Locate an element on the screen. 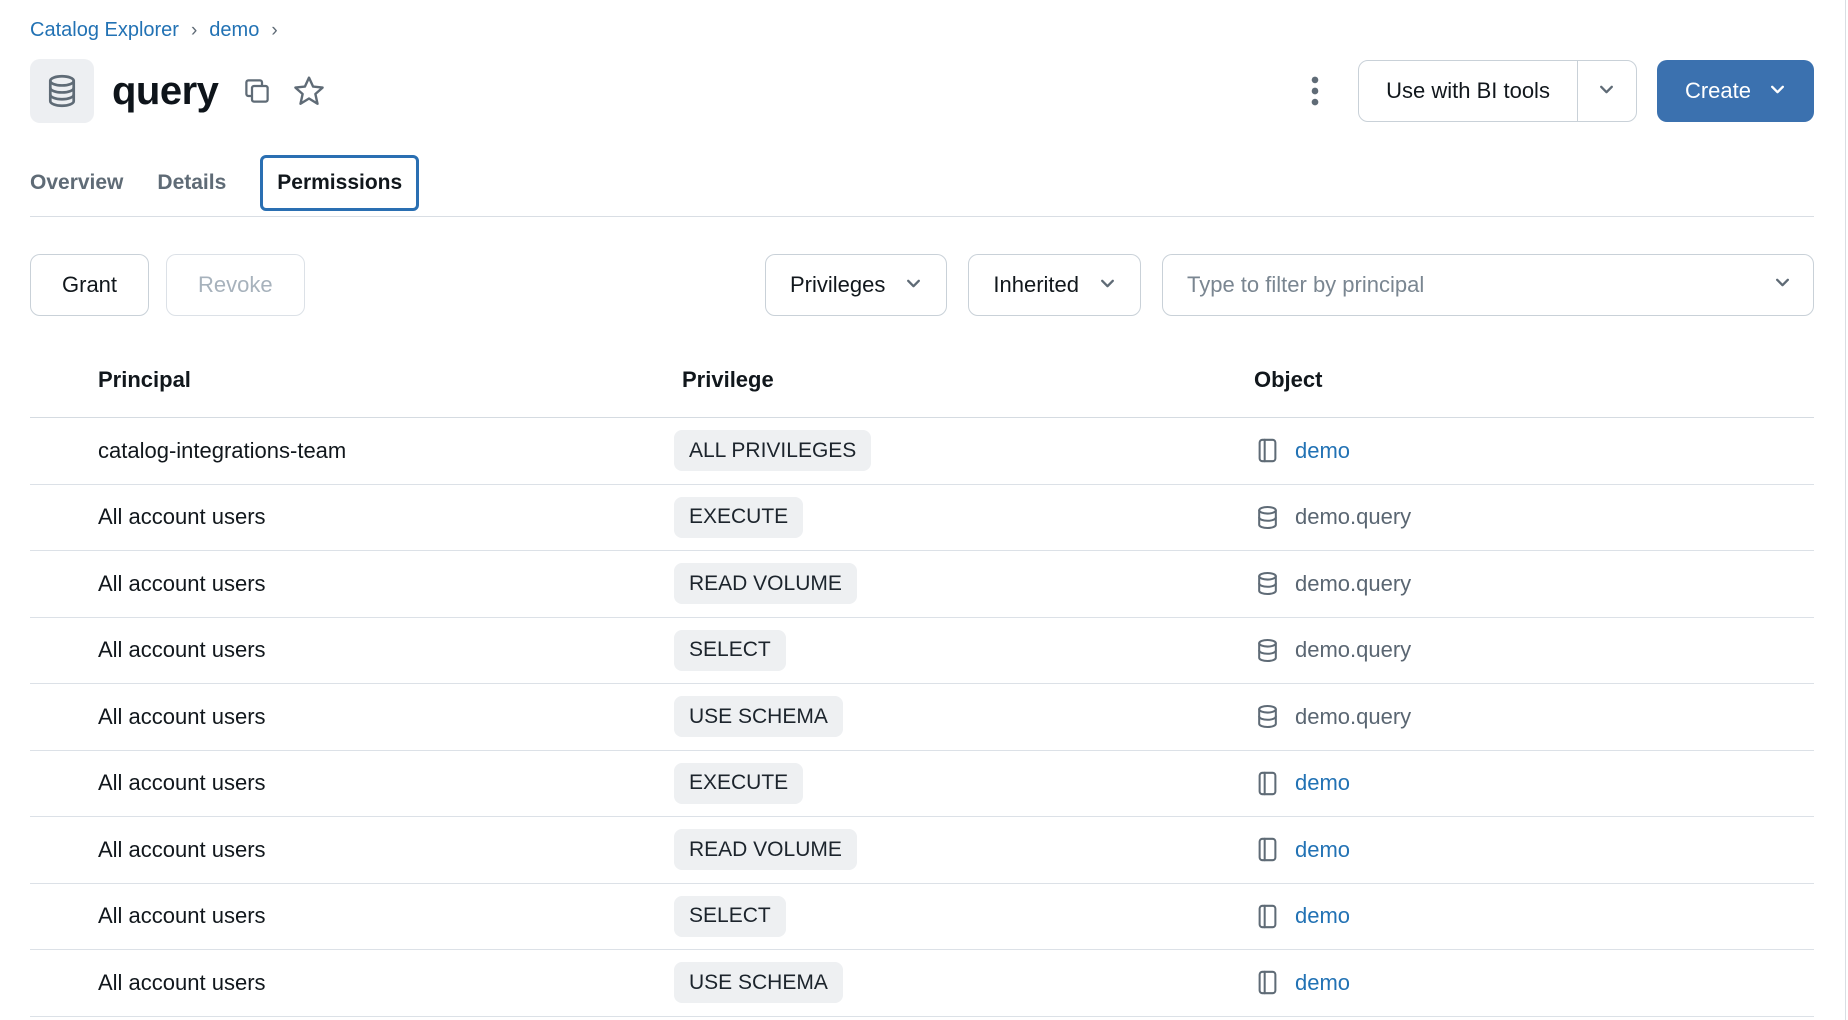 The height and width of the screenshot is (1020, 1848). scrollbar-track-edge is located at coordinates (1845, 510).